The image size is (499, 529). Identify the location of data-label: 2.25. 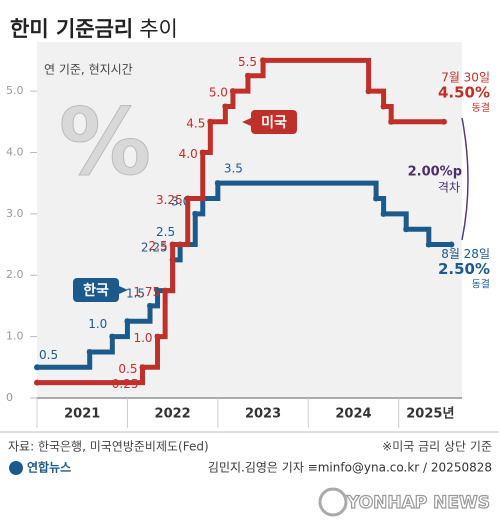
(154, 247).